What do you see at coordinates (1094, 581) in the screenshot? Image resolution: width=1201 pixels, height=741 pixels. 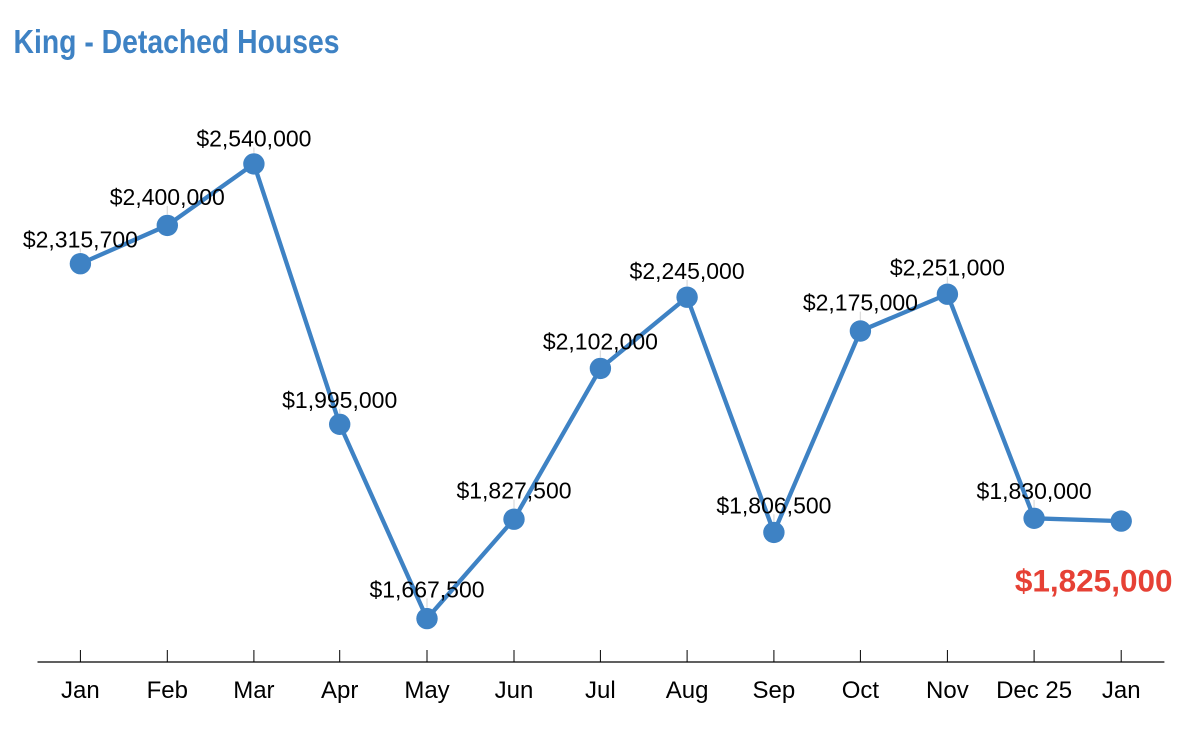 I see `svg-text: $1,825,000` at bounding box center [1094, 581].